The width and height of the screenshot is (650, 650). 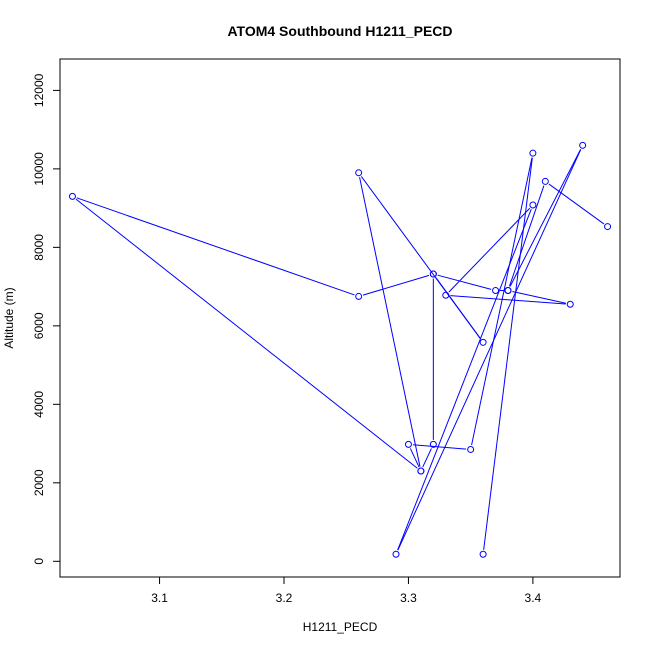 What do you see at coordinates (39, 325) in the screenshot?
I see `y-tick-label-3: 6000` at bounding box center [39, 325].